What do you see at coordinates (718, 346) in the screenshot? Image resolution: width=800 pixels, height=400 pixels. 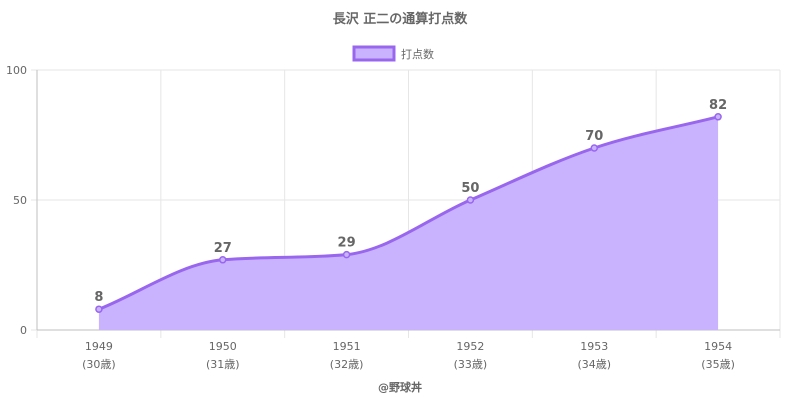 I see `x-tick-label: 1954` at bounding box center [718, 346].